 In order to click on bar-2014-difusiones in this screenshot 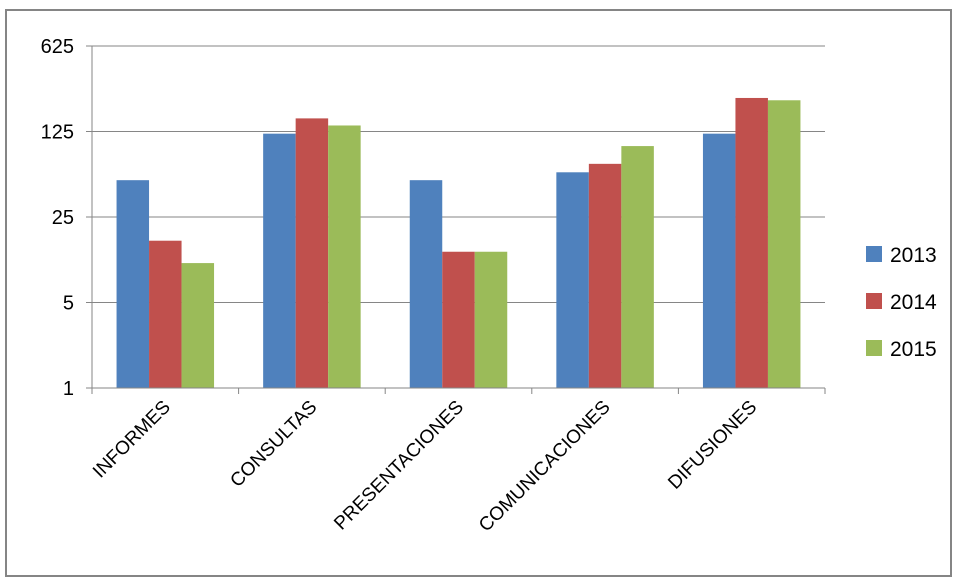, I will do `click(751, 242)`.